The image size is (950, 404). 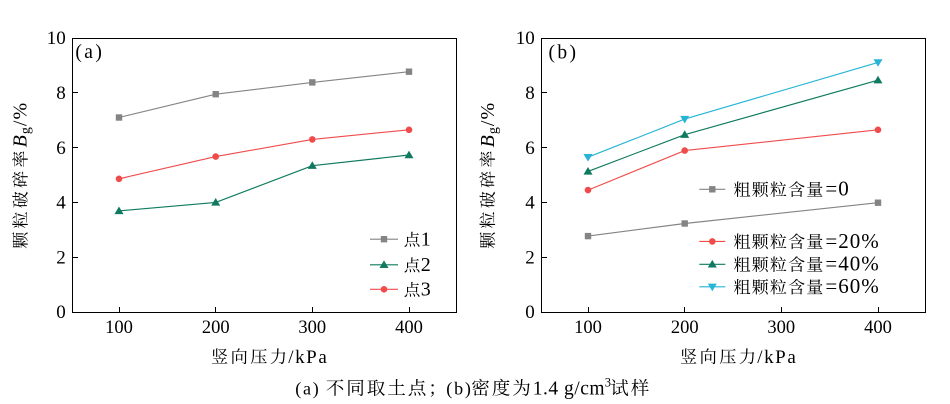 What do you see at coordinates (852, 286) in the screenshot?
I see `svg-text: =60%` at bounding box center [852, 286].